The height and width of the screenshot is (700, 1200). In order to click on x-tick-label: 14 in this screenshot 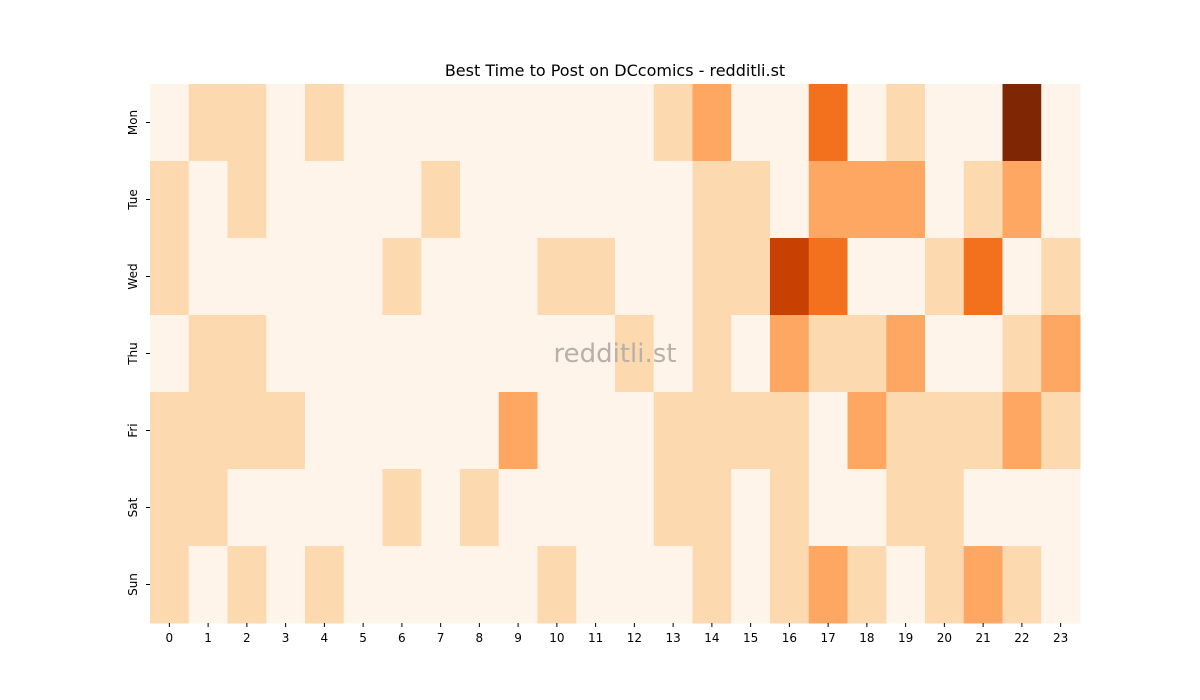, I will do `click(711, 638)`.